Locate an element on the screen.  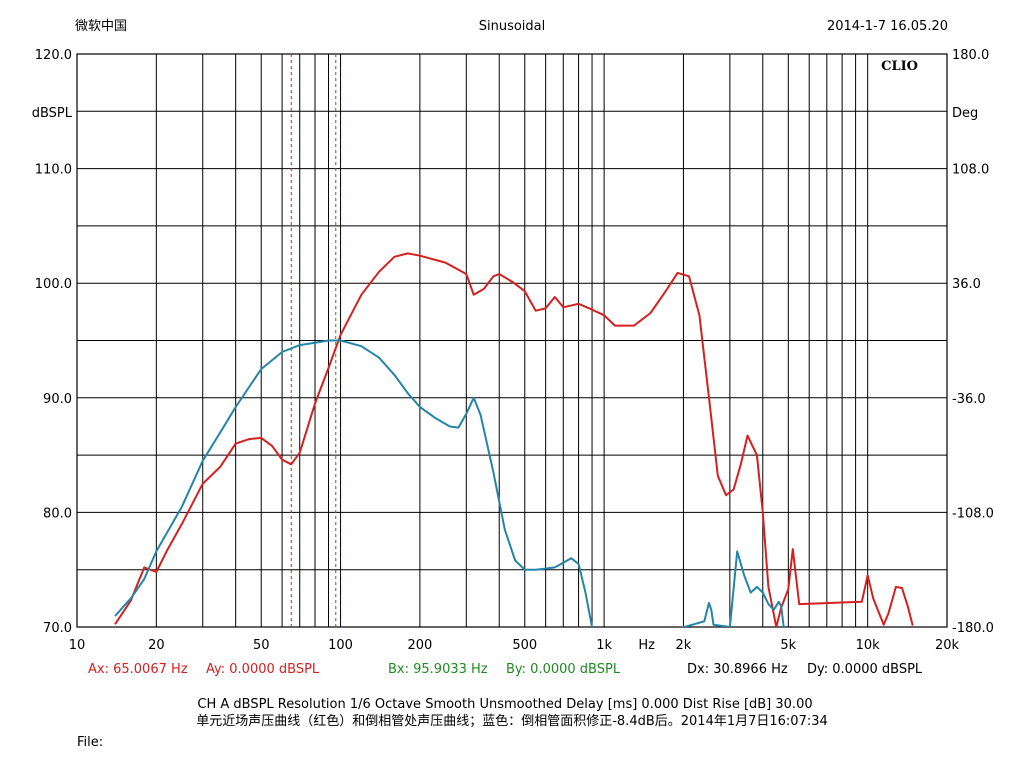
header-left-text: 微软中国 is located at coordinates (101, 26).